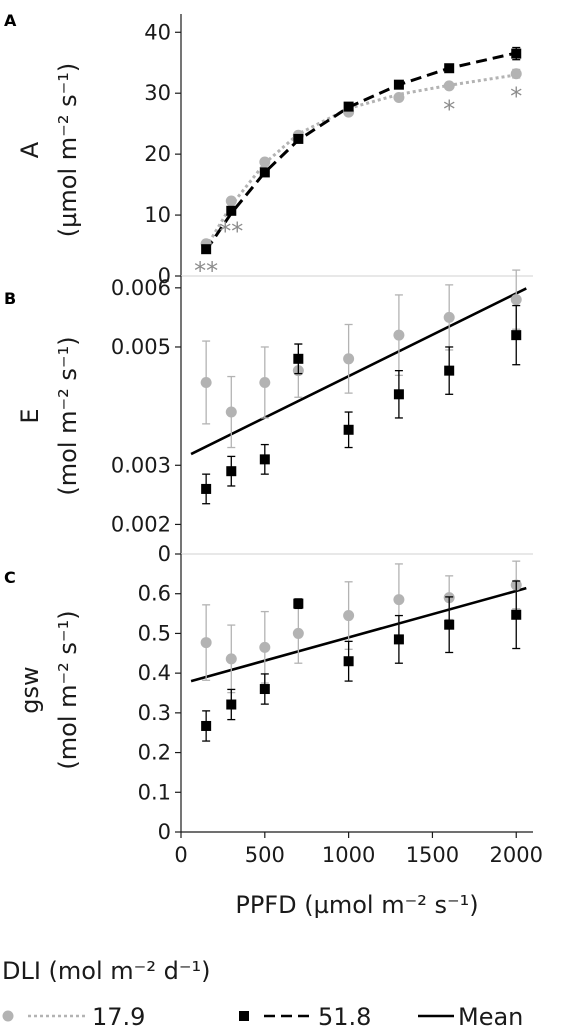 The image size is (561, 1032). Describe the element at coordinates (106, 971) in the screenshot. I see `legend-title: DLI (mol m⁻² d⁻¹)` at that location.